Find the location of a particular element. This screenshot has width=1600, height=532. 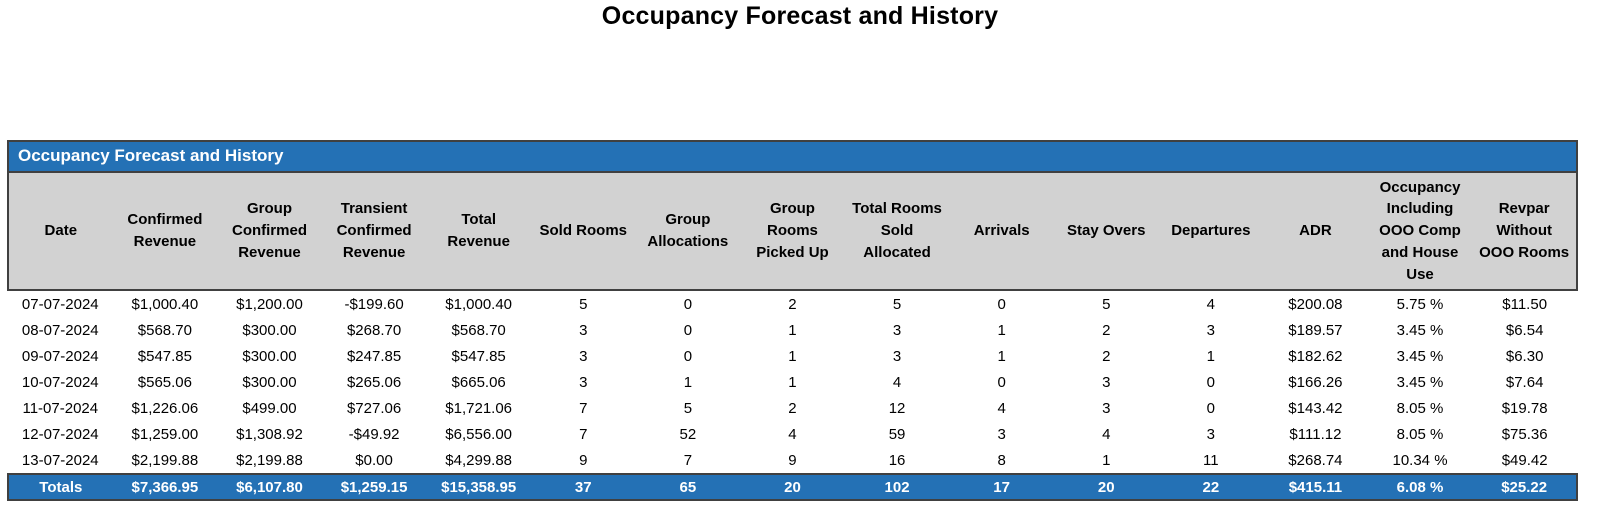

column-header: Group Allocations is located at coordinates (688, 231).